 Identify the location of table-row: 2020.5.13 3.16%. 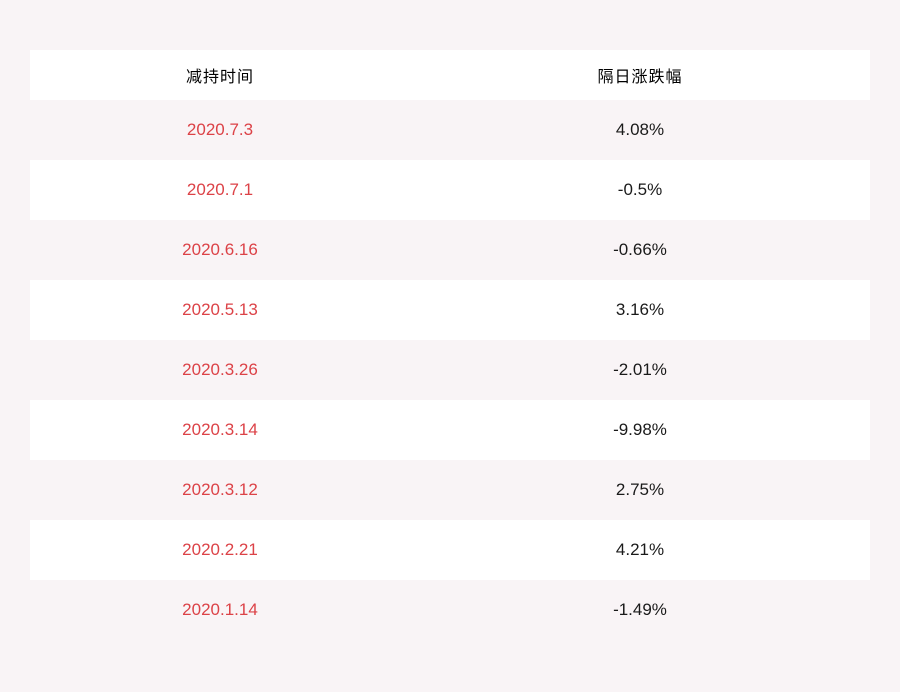
(450, 310).